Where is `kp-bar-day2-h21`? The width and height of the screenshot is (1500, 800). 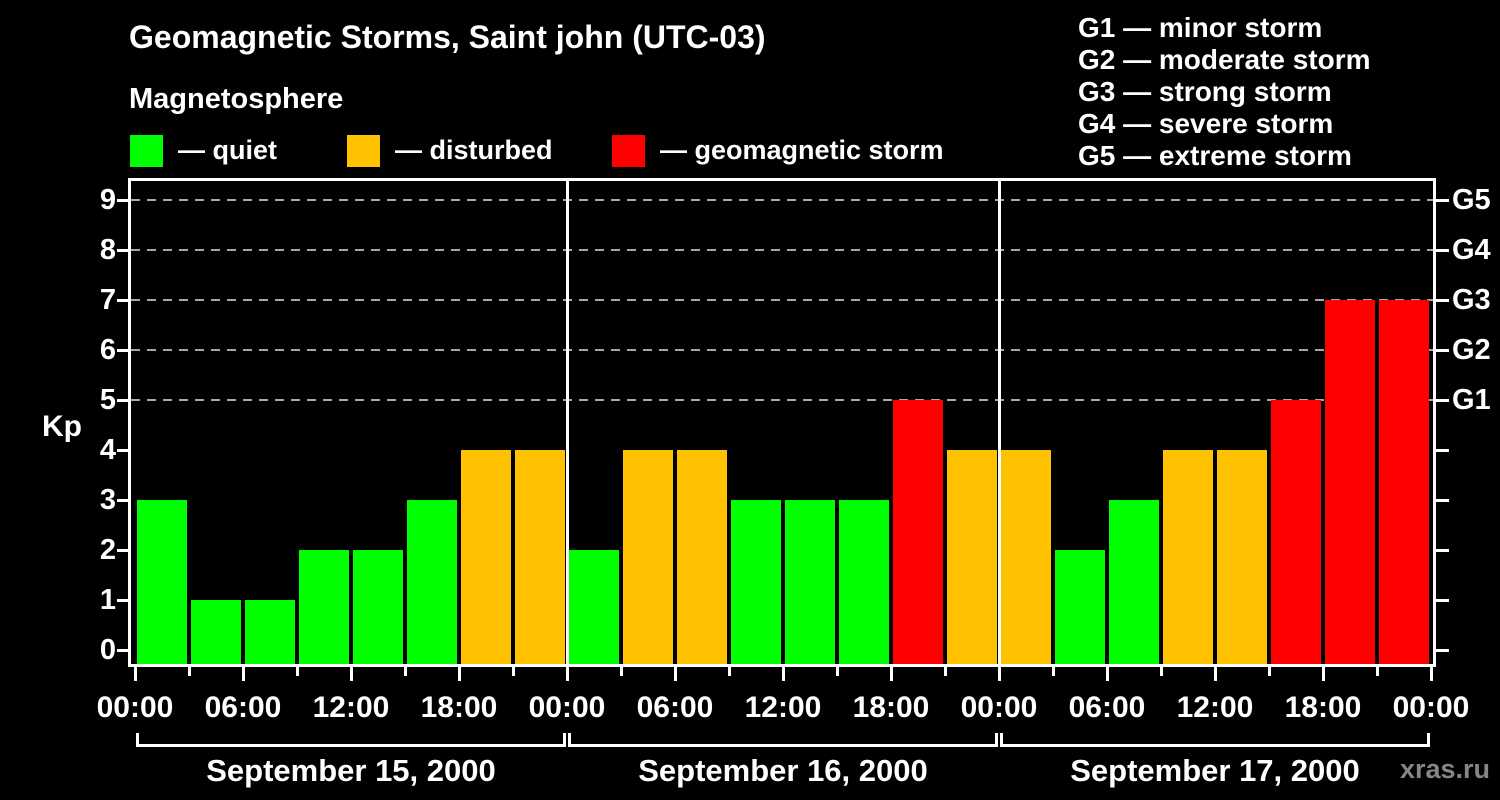
kp-bar-day2-h21 is located at coordinates (972, 557).